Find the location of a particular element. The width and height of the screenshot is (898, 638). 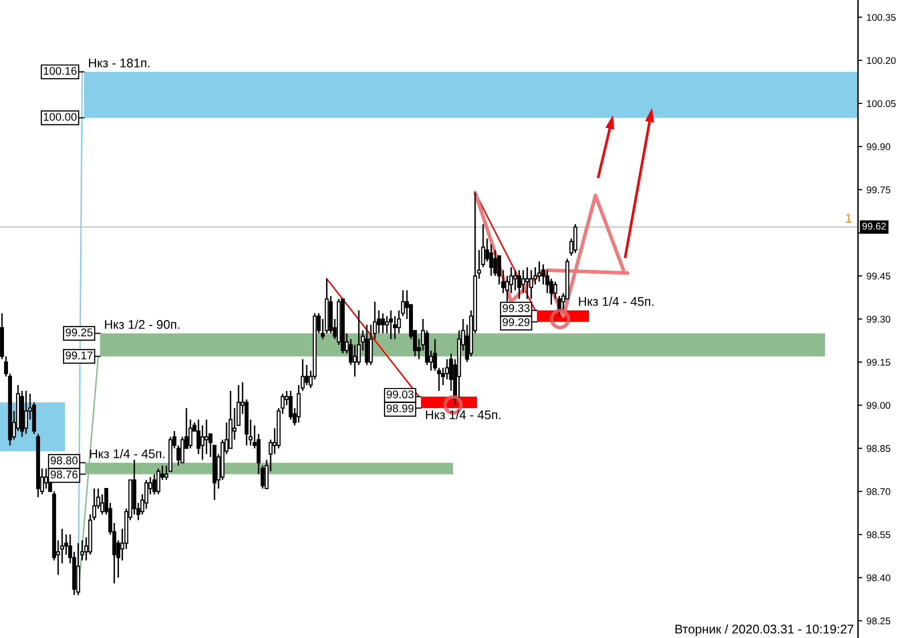

annotation: 99.33 is located at coordinates (516, 308).